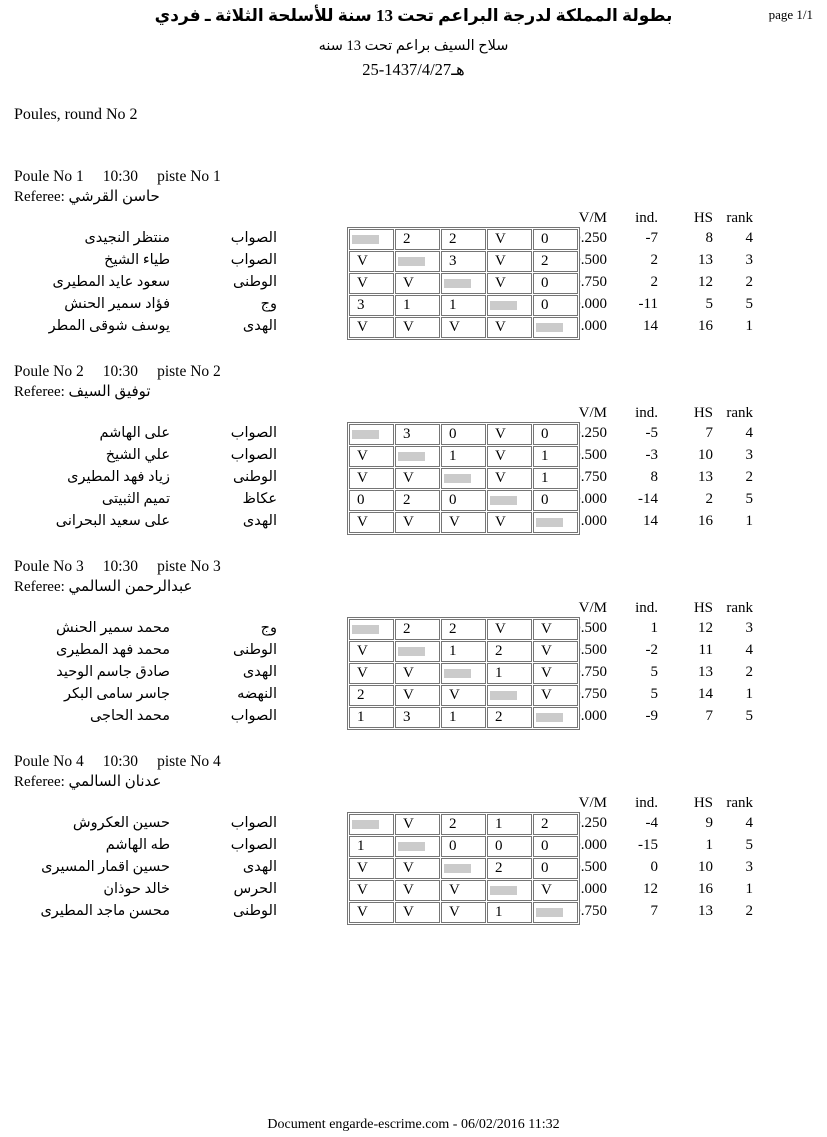 The width and height of the screenshot is (827, 1137). Describe the element at coordinates (463, 717) in the screenshot. I see `score-grid-row: 1 3 1 2` at that location.